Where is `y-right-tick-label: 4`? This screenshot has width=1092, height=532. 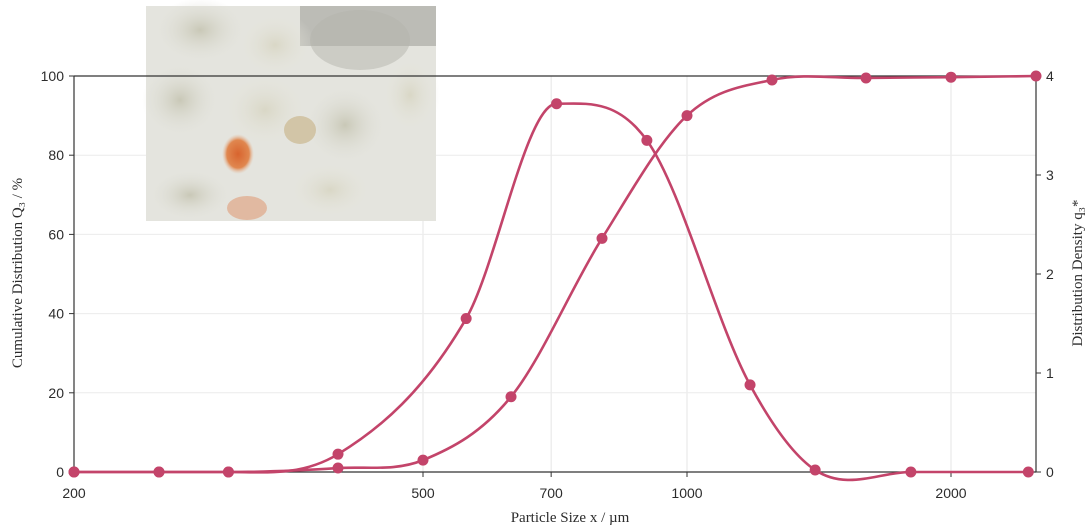
y-right-tick-label: 4 is located at coordinates (1050, 76).